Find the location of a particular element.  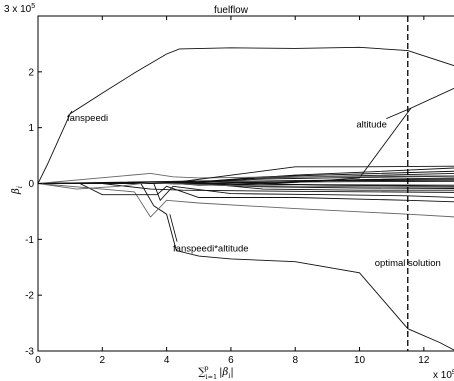

x-tick-label: 4 is located at coordinates (167, 360).